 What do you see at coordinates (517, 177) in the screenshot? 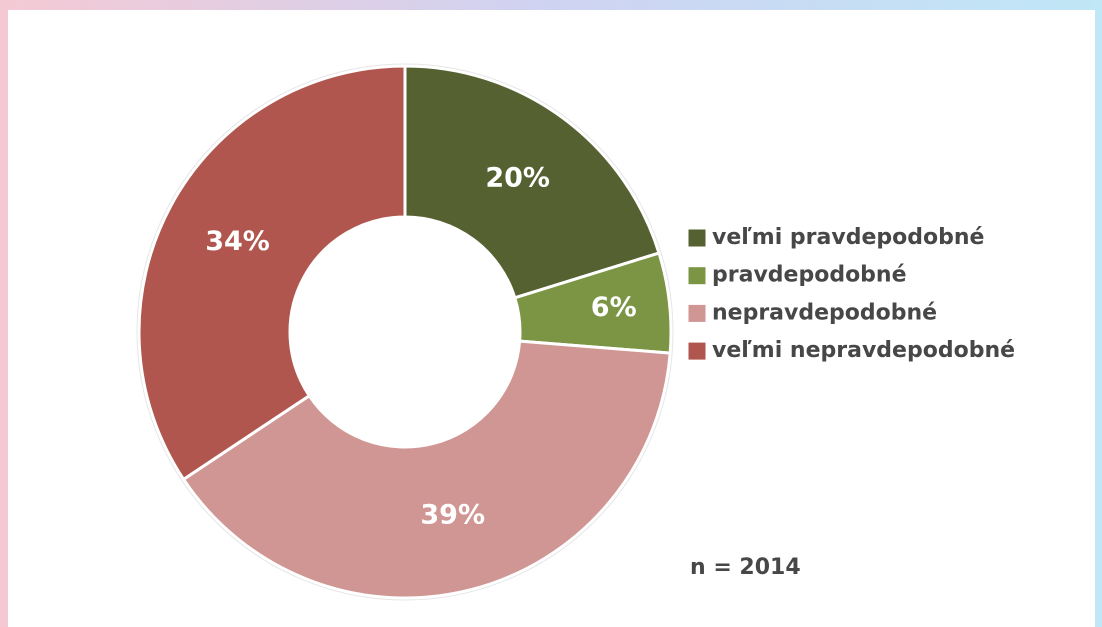
I see `data-label: 20%` at bounding box center [517, 177].